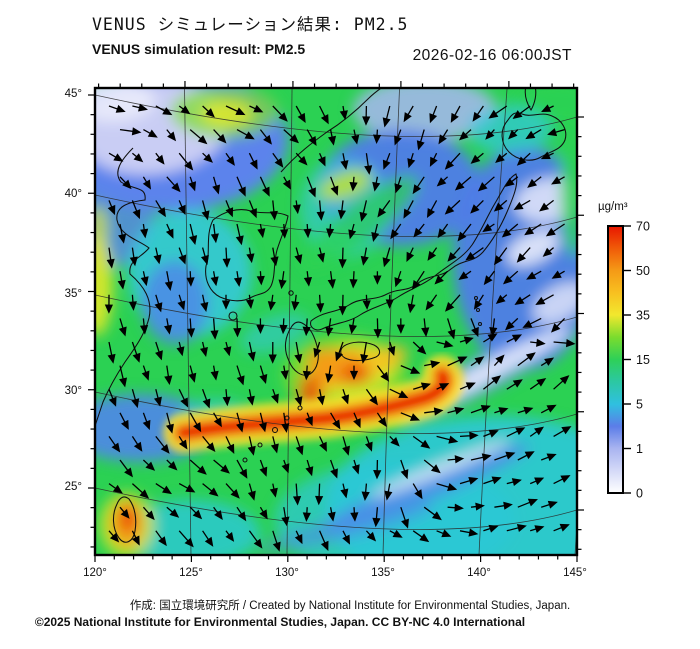 Image resolution: width=700 pixels, height=649 pixels. Describe the element at coordinates (73, 94) in the screenshot. I see `y-tick-label: 45°` at that location.